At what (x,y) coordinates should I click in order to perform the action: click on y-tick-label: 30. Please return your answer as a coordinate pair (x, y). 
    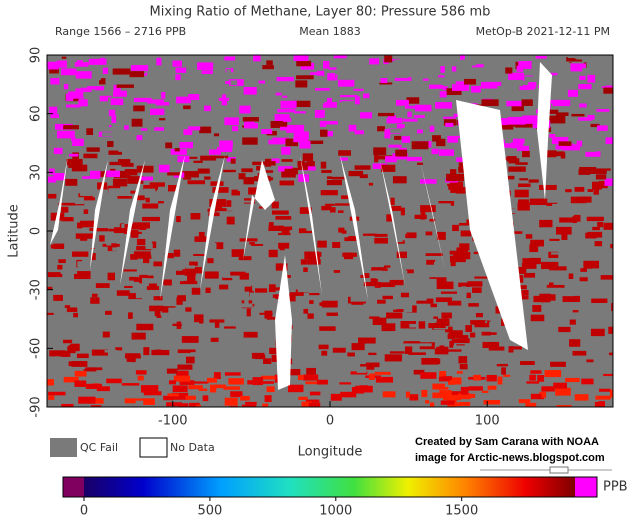
    Looking at the image, I should click on (36, 172).